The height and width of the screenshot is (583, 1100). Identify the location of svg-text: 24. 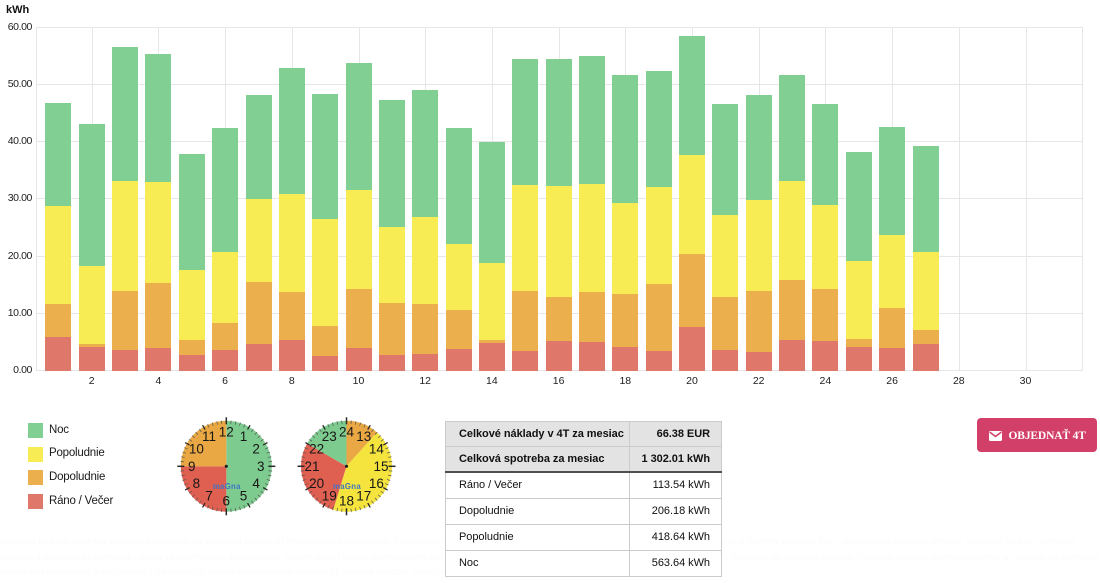
(347, 431).